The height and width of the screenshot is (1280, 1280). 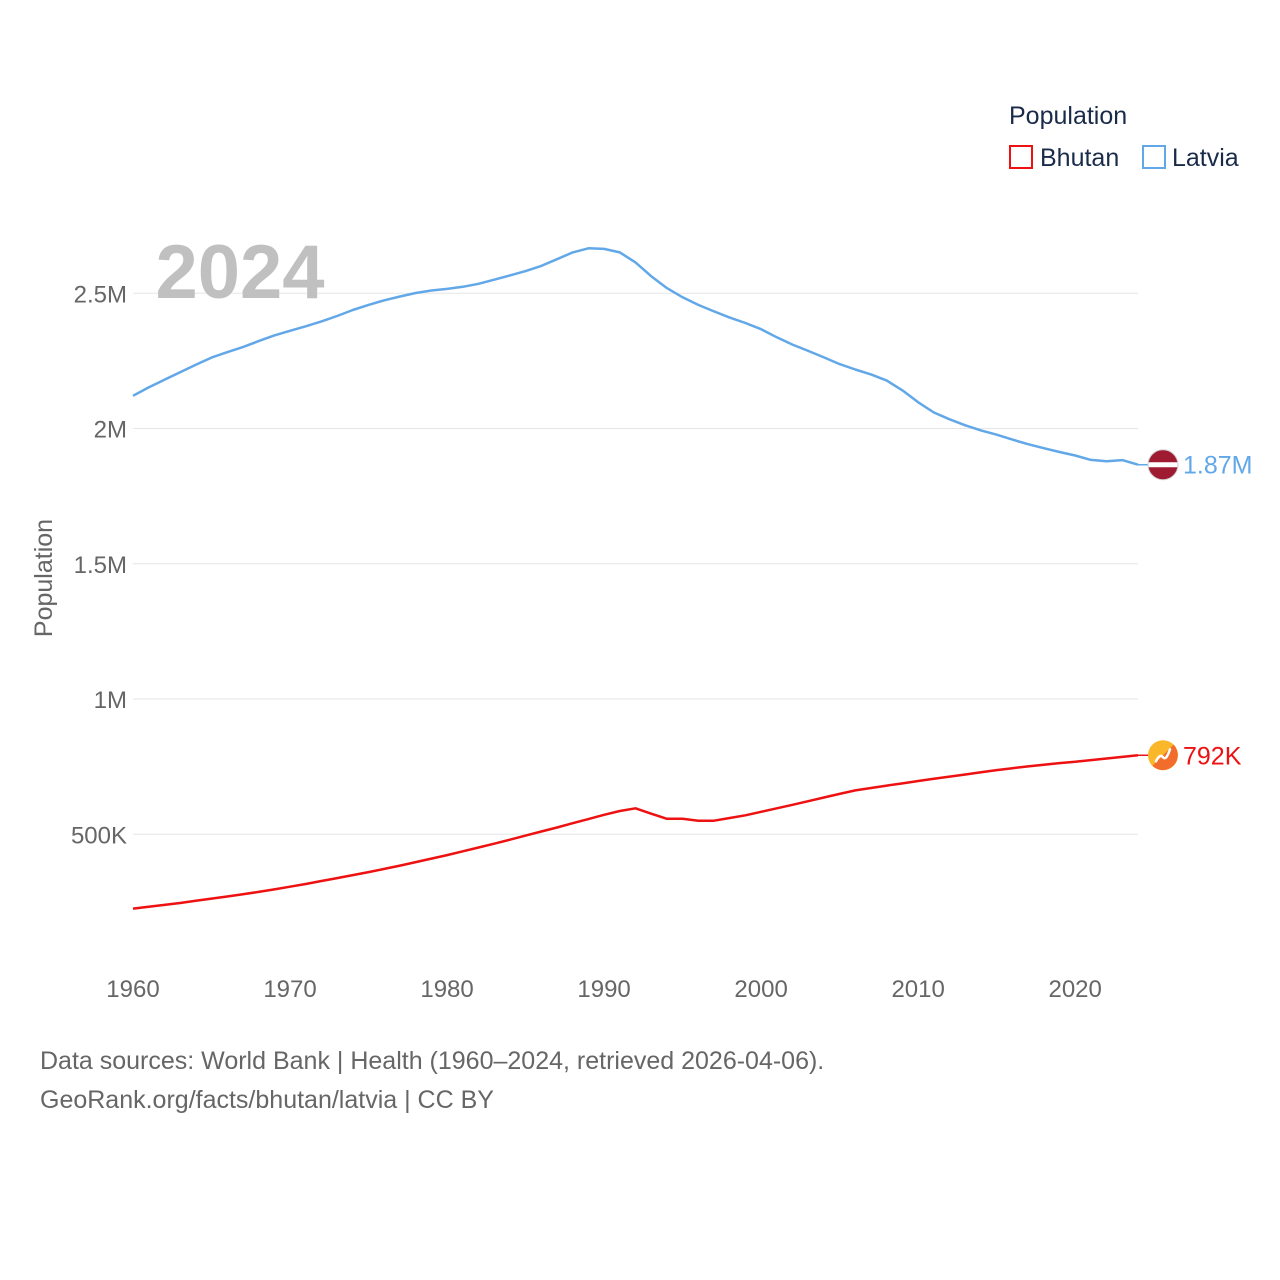 What do you see at coordinates (100, 294) in the screenshot?
I see `y-tick-label: 2.5M` at bounding box center [100, 294].